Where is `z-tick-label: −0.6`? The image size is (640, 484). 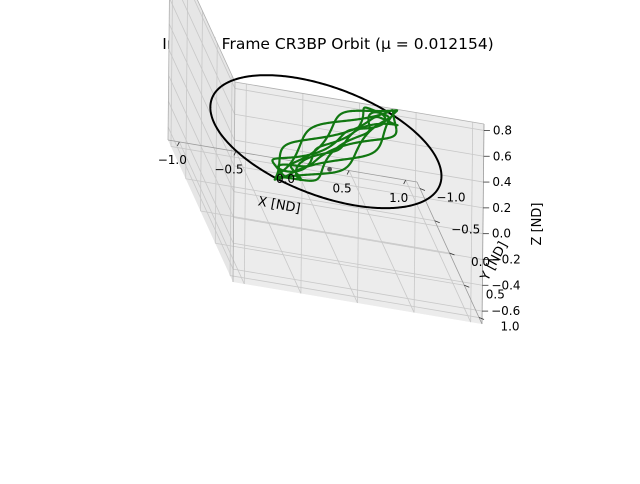
z-tick-label: −0.6 is located at coordinates (505, 311).